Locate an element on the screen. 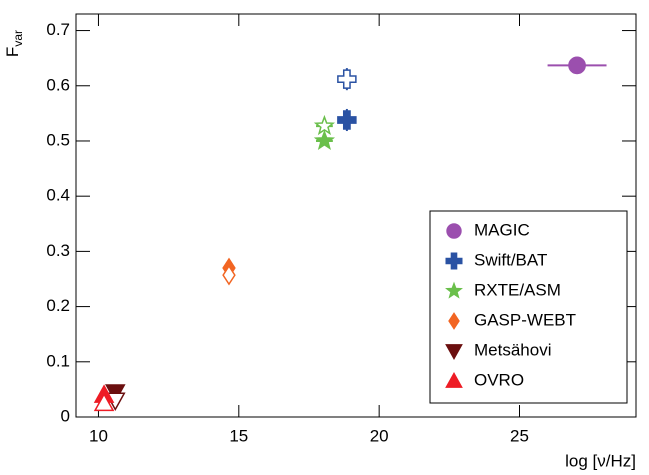 This screenshot has height=475, width=649. x-tick-label: 15 is located at coordinates (238, 435).